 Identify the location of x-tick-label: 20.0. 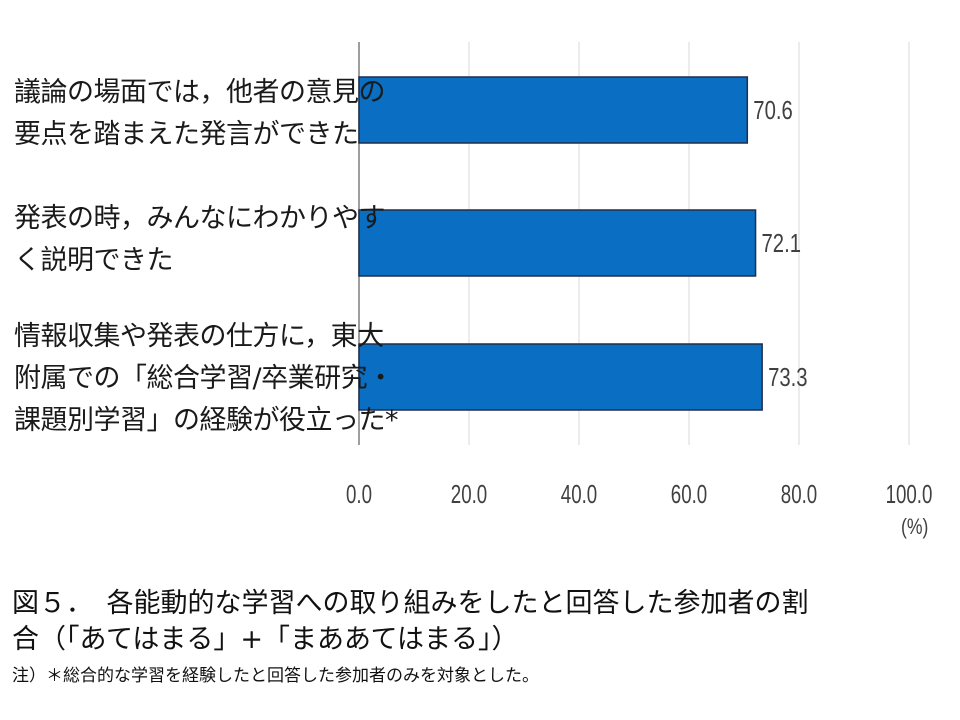
(469, 494).